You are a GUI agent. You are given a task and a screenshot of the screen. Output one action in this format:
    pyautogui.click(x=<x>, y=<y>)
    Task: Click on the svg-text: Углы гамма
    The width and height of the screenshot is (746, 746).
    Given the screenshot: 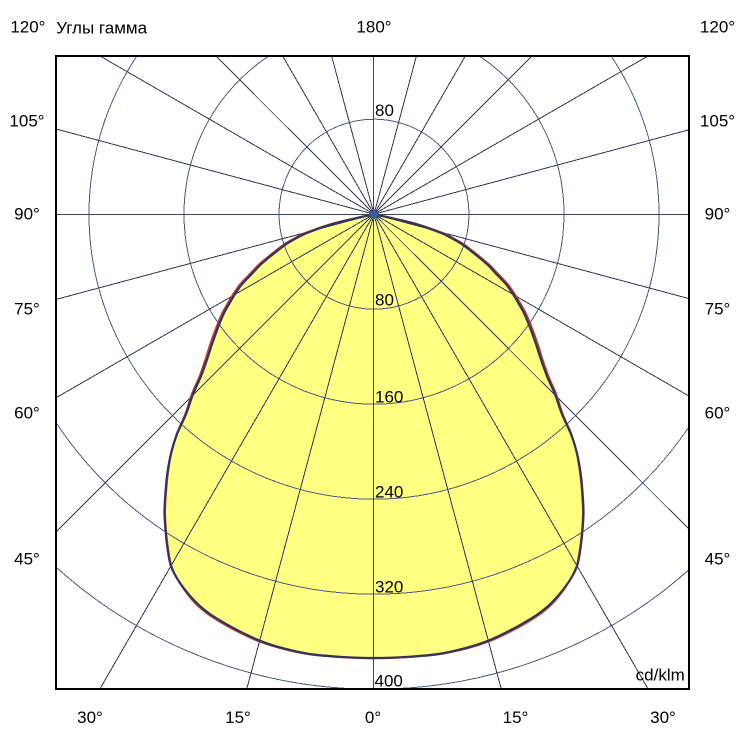 What is the action you would take?
    pyautogui.click(x=101, y=28)
    